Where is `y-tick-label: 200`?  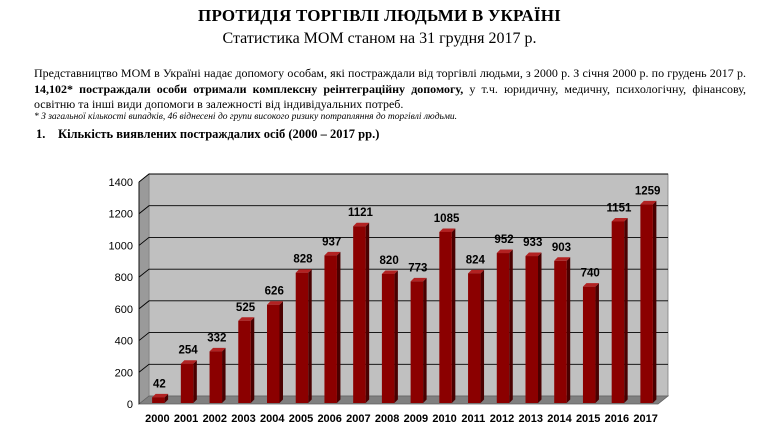 y-tick-label: 200 is located at coordinates (124, 373).